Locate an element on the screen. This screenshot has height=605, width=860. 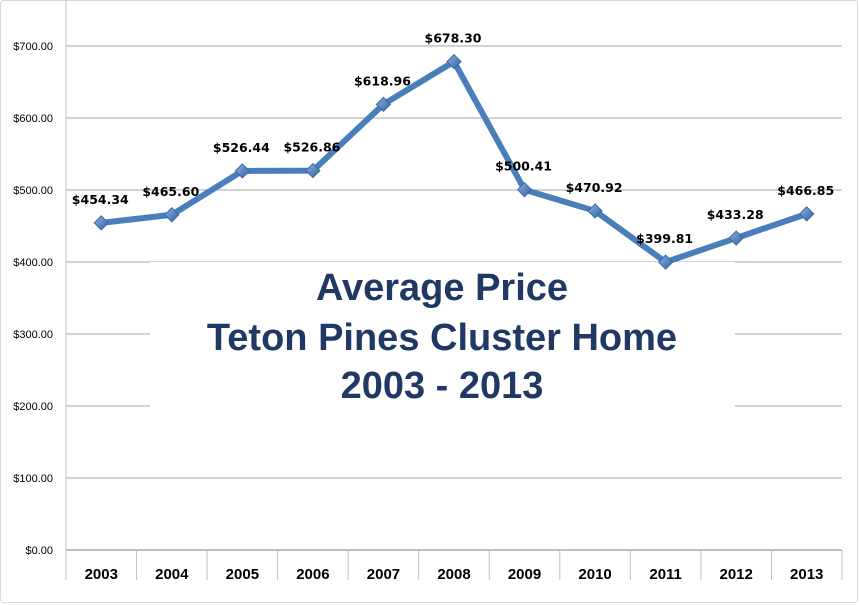
data-label: $526.86 is located at coordinates (311, 147).